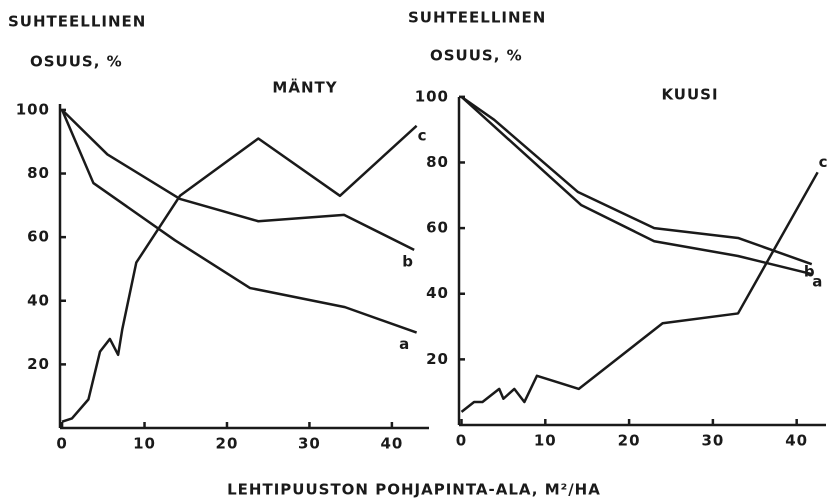  What do you see at coordinates (689, 95) in the screenshot?
I see `panel-title: KUUSI` at bounding box center [689, 95].